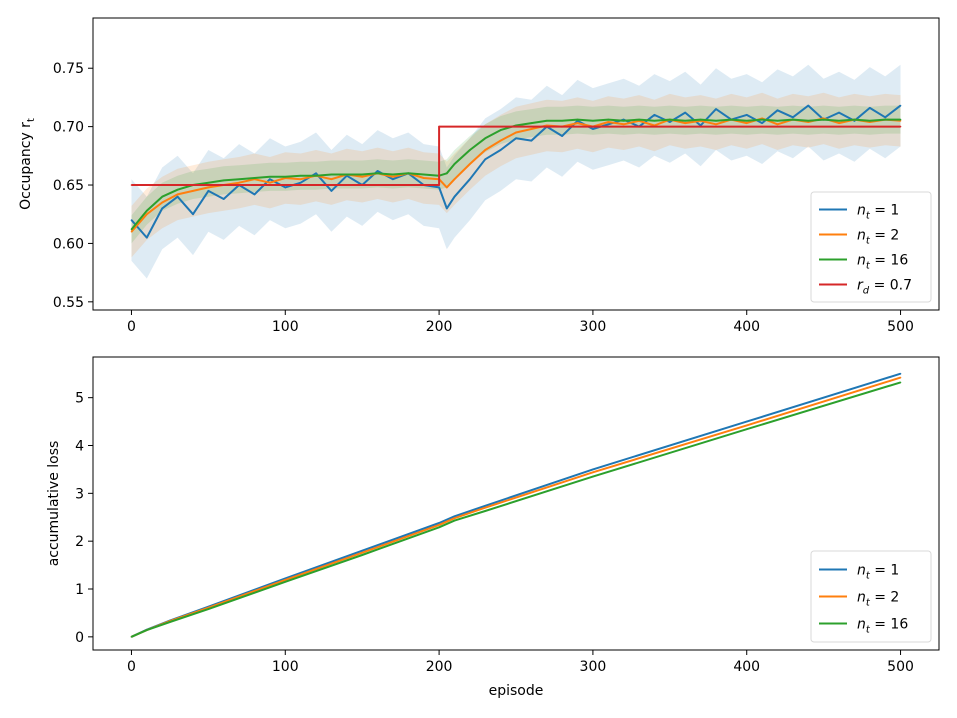 Image resolution: width=957 pixels, height=718 pixels. I want to click on loss-y-axis: 0 1 2 3 4 5, so click(84, 518).